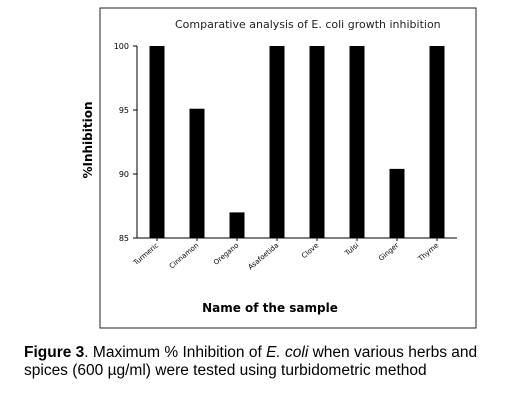  I want to click on y-tick-label: 85, so click(124, 238).